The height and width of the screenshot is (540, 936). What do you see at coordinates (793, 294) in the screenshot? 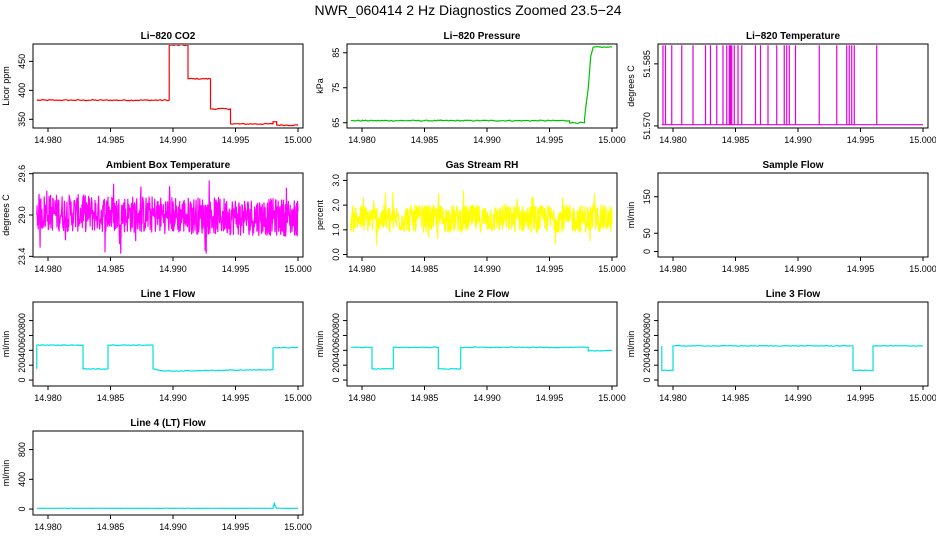
I see `chart-title: Line 3 Flow` at bounding box center [793, 294].